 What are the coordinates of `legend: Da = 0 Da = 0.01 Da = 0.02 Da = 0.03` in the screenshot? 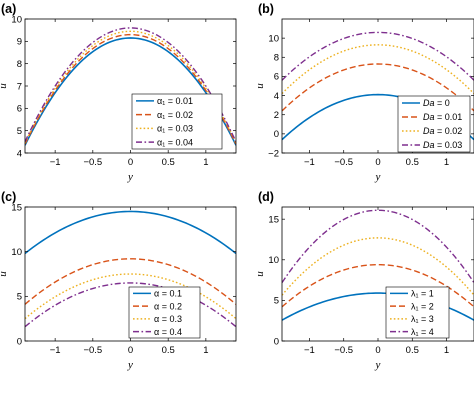 It's located at (434, 124).